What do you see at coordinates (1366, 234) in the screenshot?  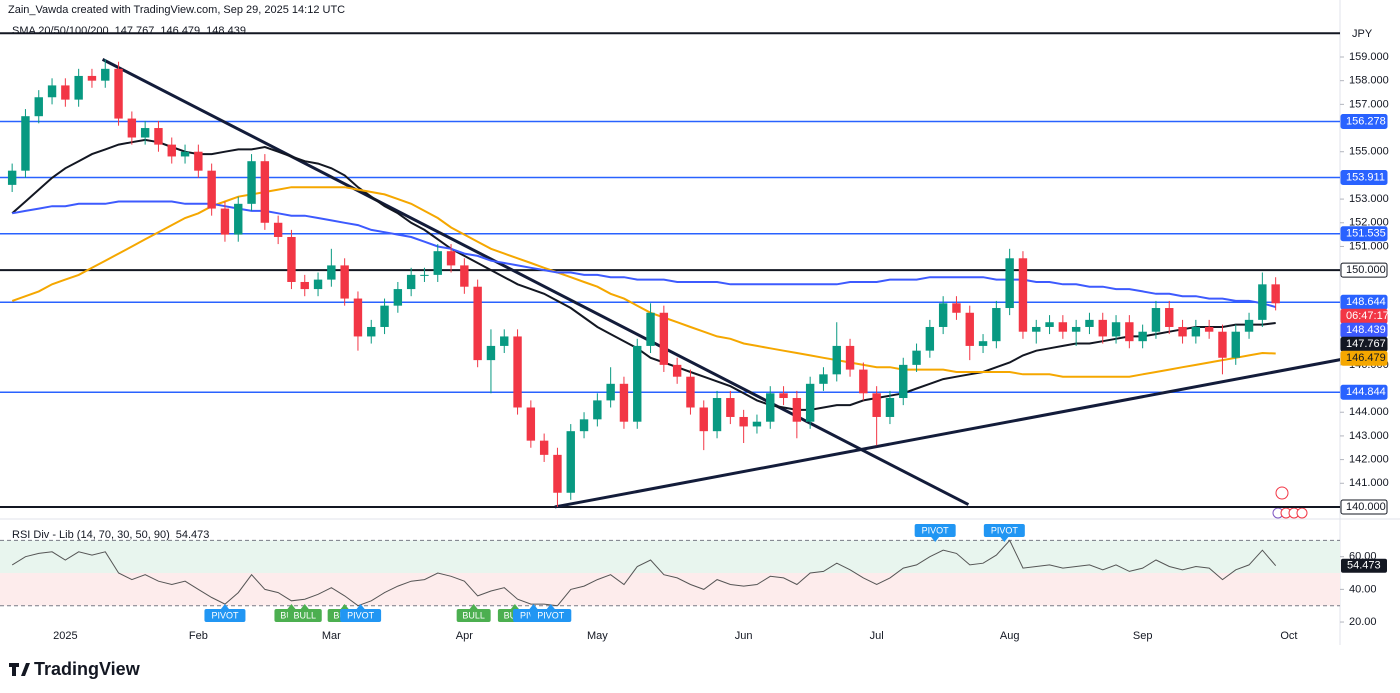 I see `level-label: 151.535` at bounding box center [1366, 234].